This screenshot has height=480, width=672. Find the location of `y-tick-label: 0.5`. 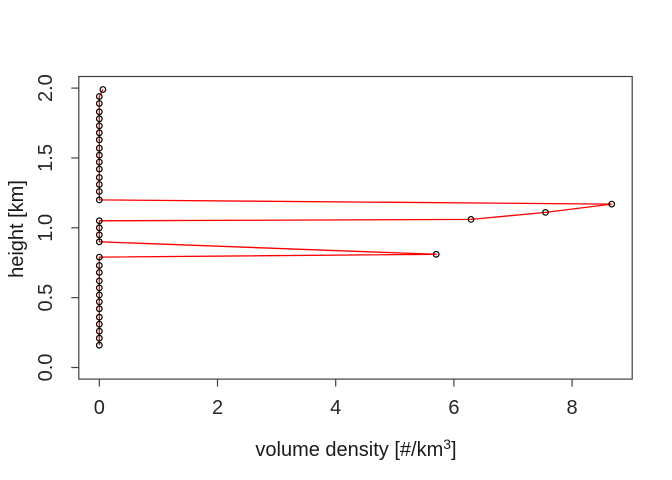

y-tick-label: 0.5 is located at coordinates (46, 298).